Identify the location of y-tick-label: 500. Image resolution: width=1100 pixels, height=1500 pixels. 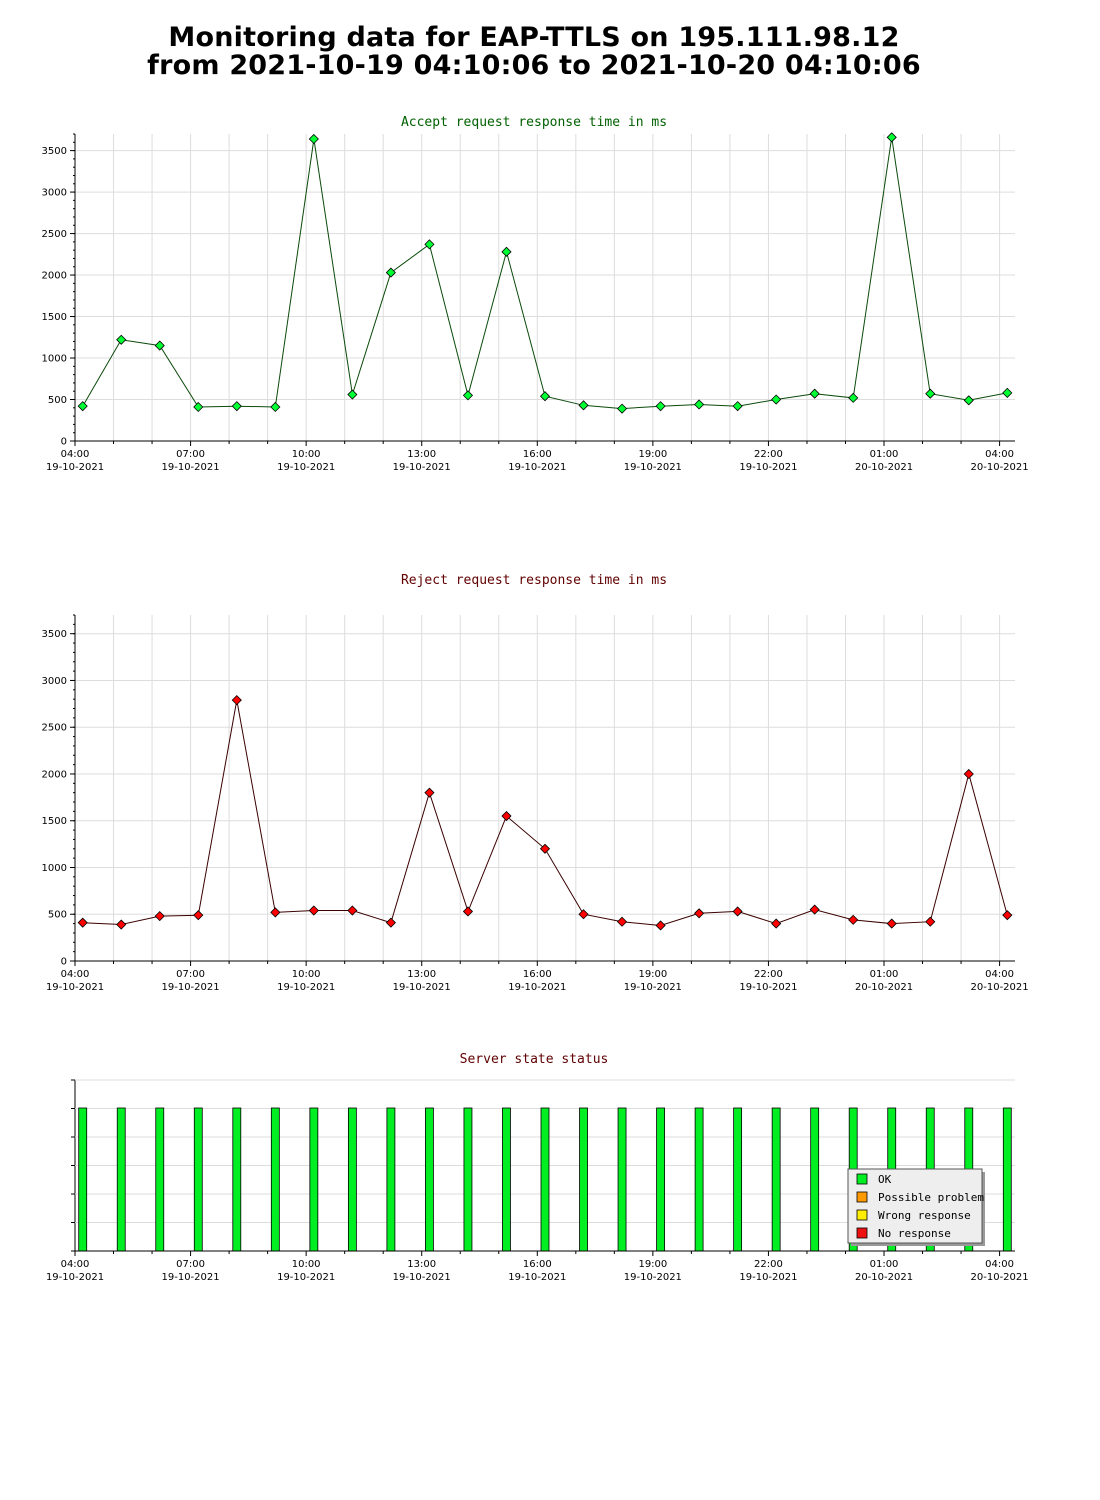
(57, 400).